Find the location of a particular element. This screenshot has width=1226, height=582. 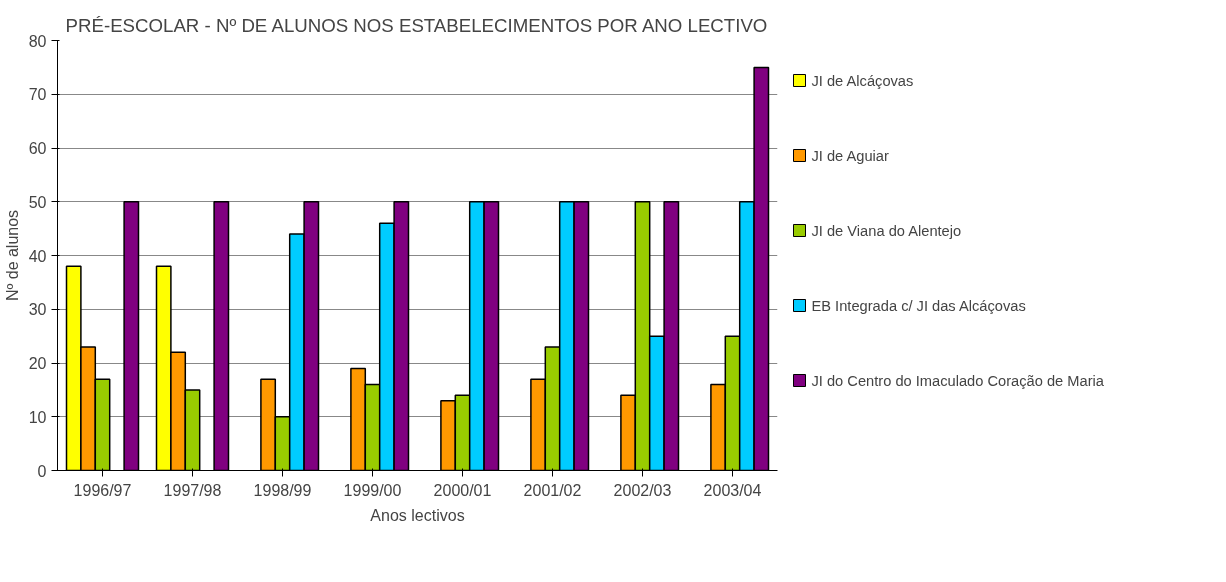

y-tick-label: 30 is located at coordinates (37, 310).